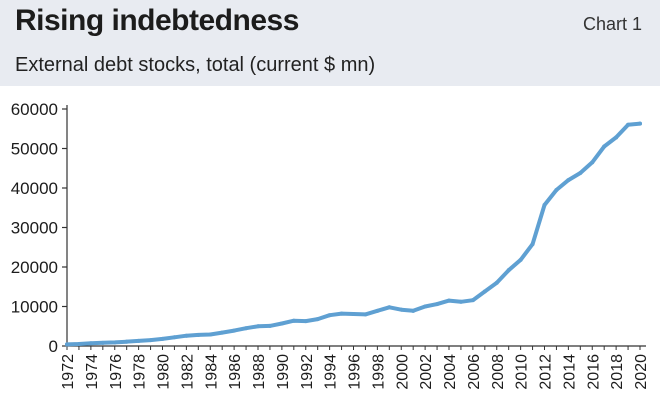  What do you see at coordinates (116, 372) in the screenshot?
I see `x-tick-label: 1976` at bounding box center [116, 372].